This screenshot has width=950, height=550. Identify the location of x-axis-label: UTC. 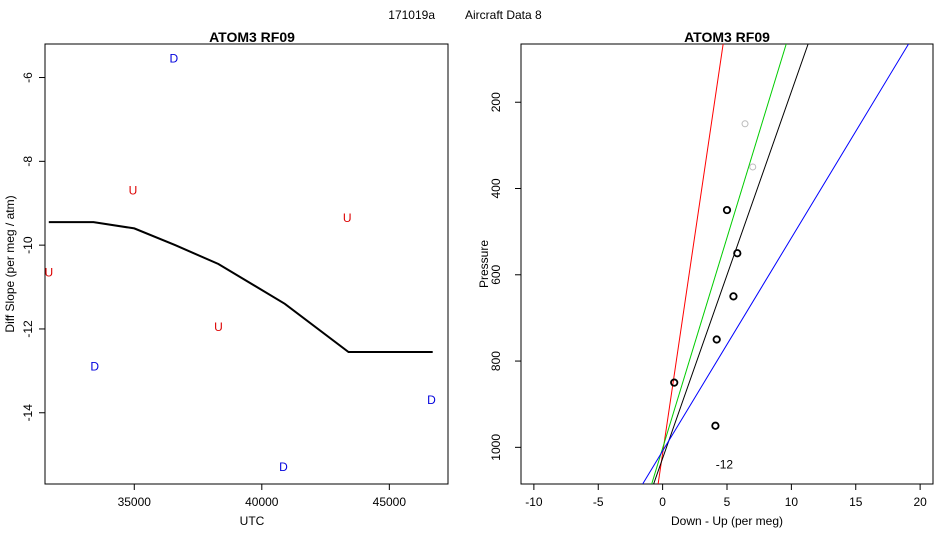
(252, 521).